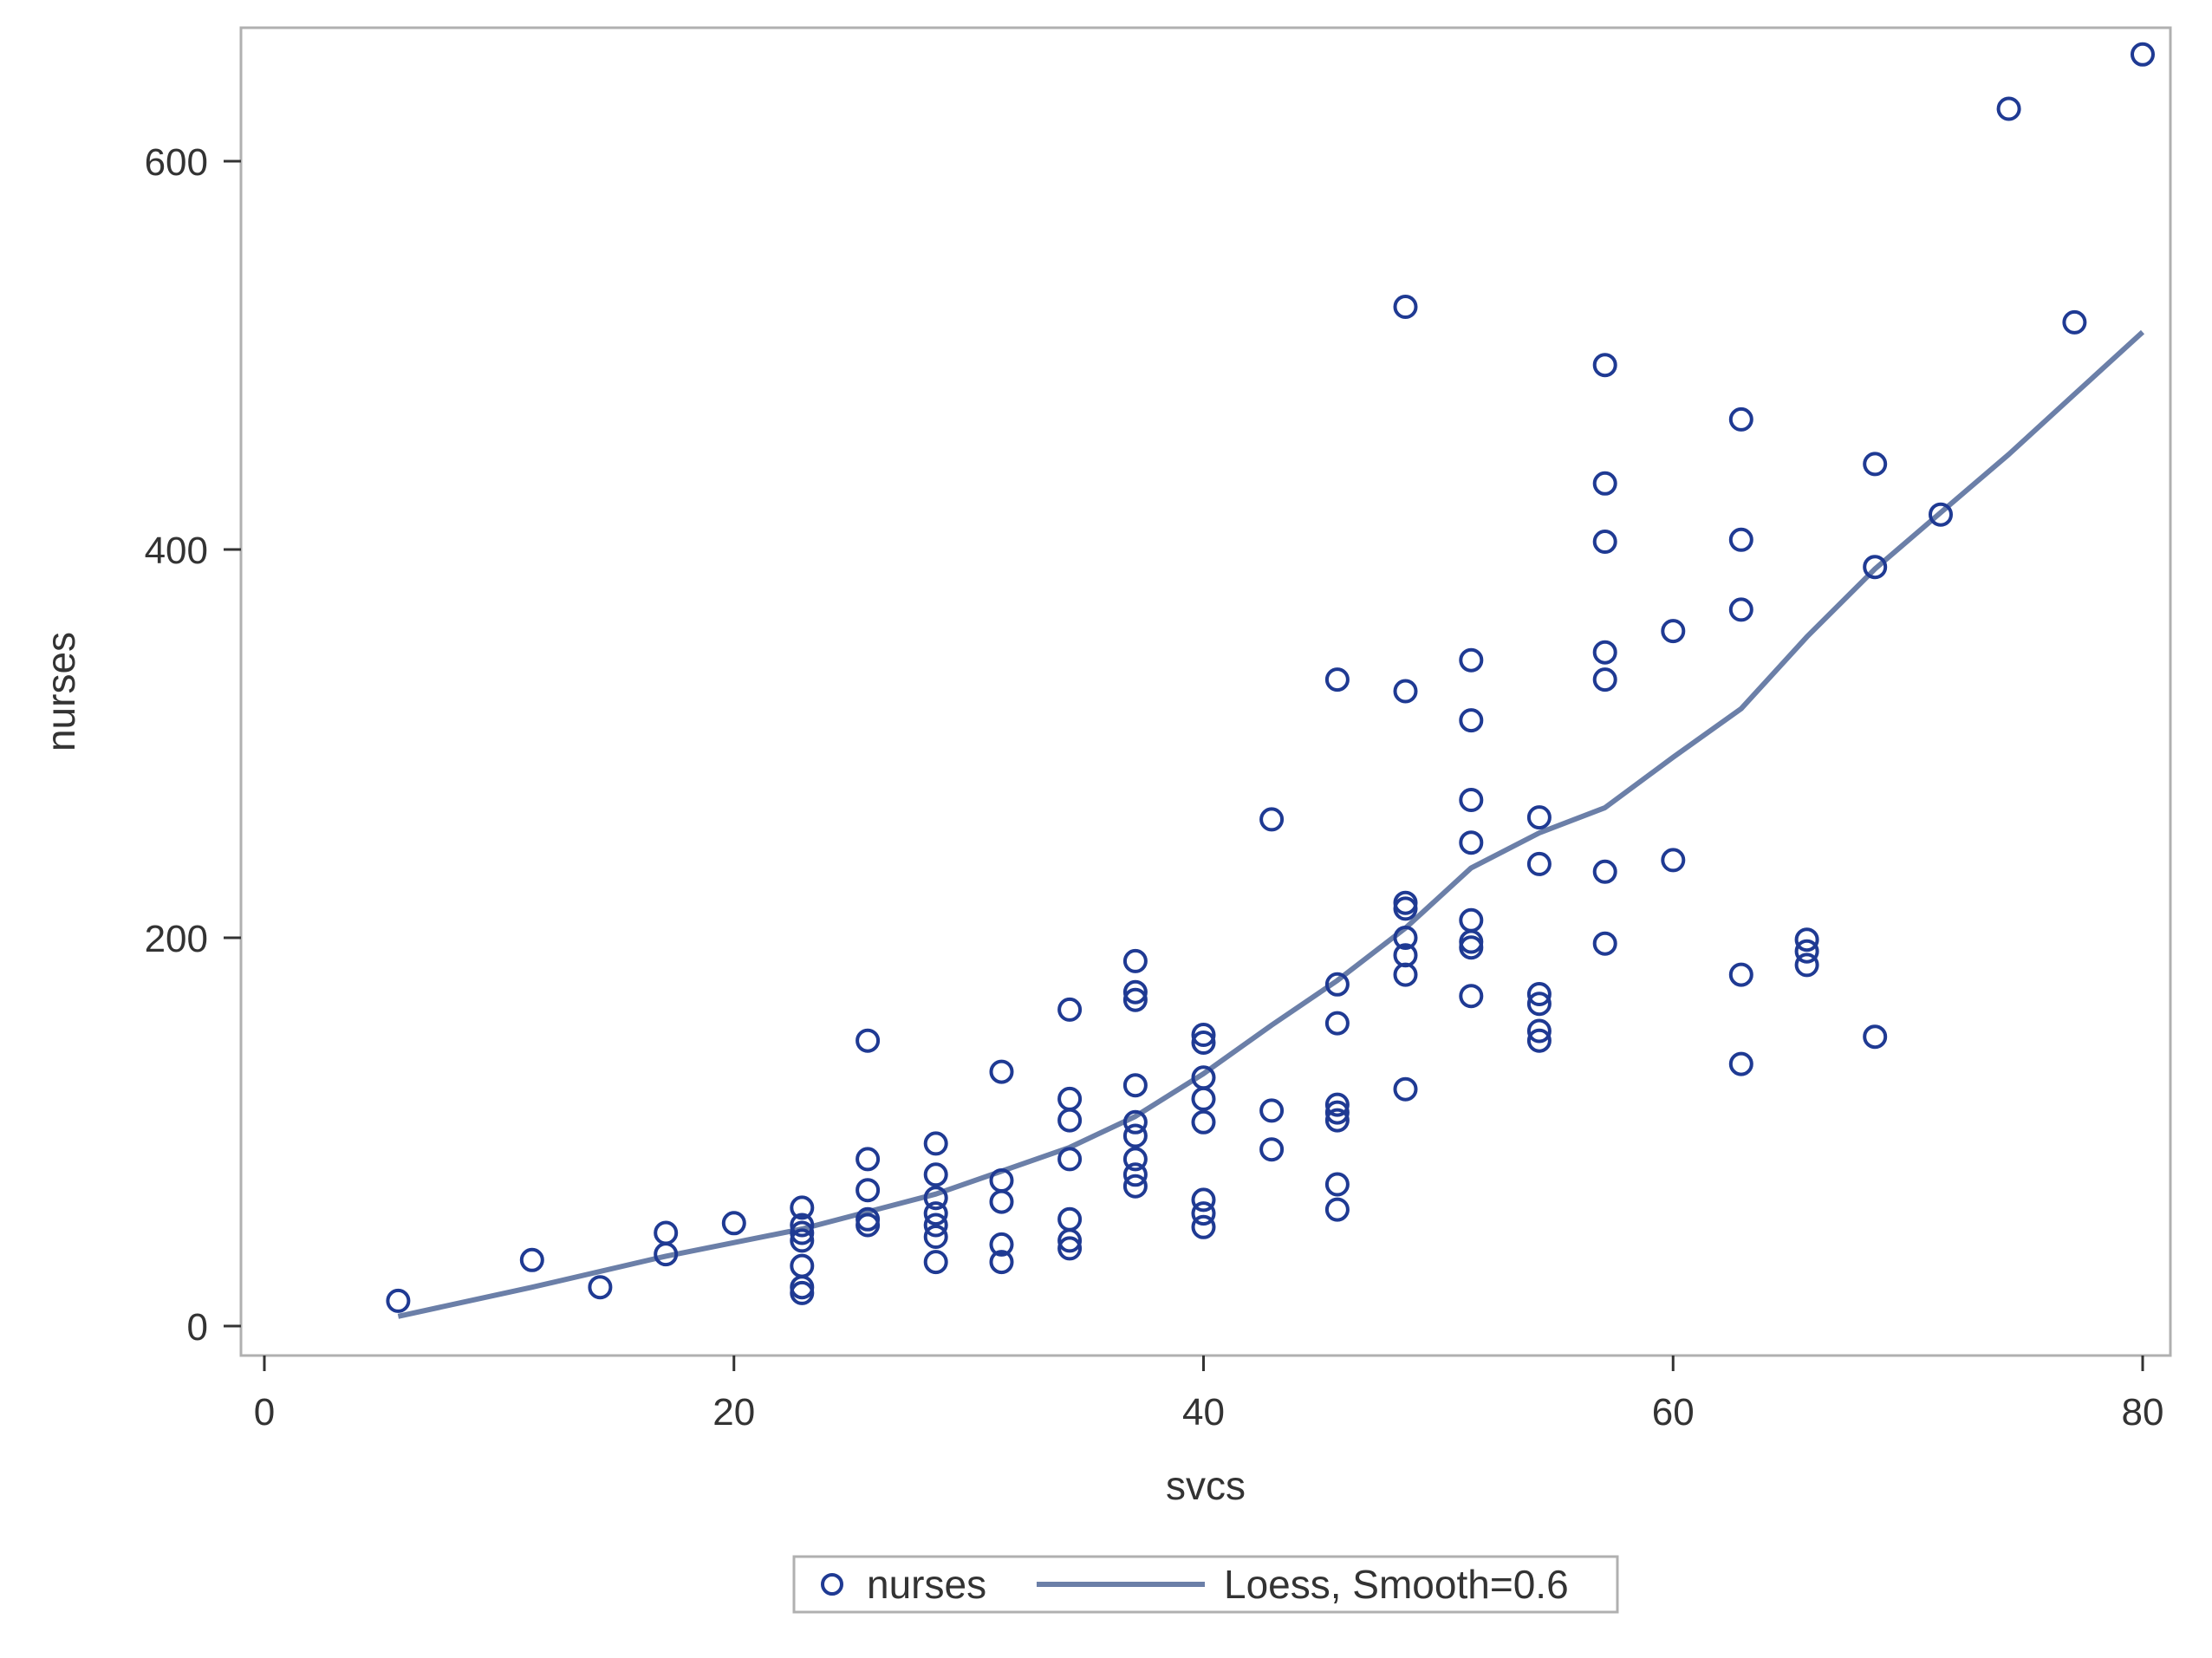  Describe the element at coordinates (60, 691) in the screenshot. I see `y-axis-title: nurses` at that location.